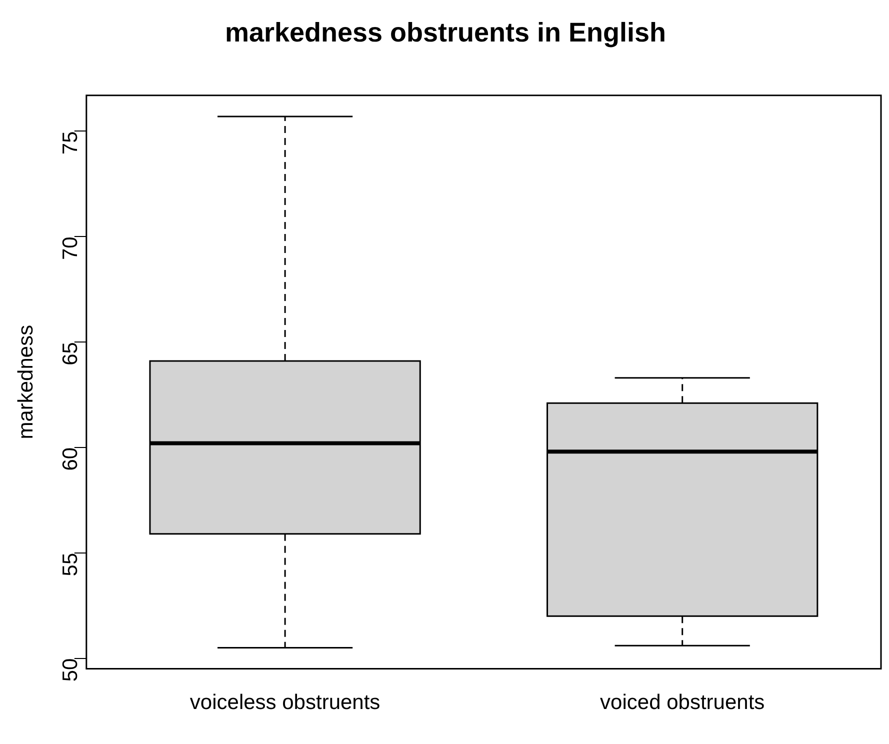  What do you see at coordinates (70, 670) in the screenshot?
I see `y-tick-label: 50` at bounding box center [70, 670].